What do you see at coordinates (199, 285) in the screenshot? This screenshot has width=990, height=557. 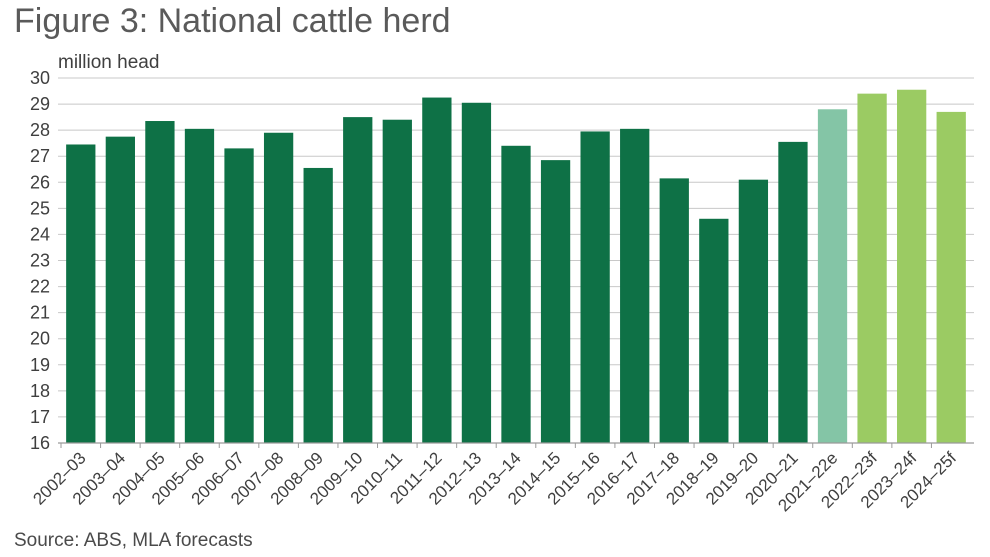 I see `bar-2005–06` at bounding box center [199, 285].